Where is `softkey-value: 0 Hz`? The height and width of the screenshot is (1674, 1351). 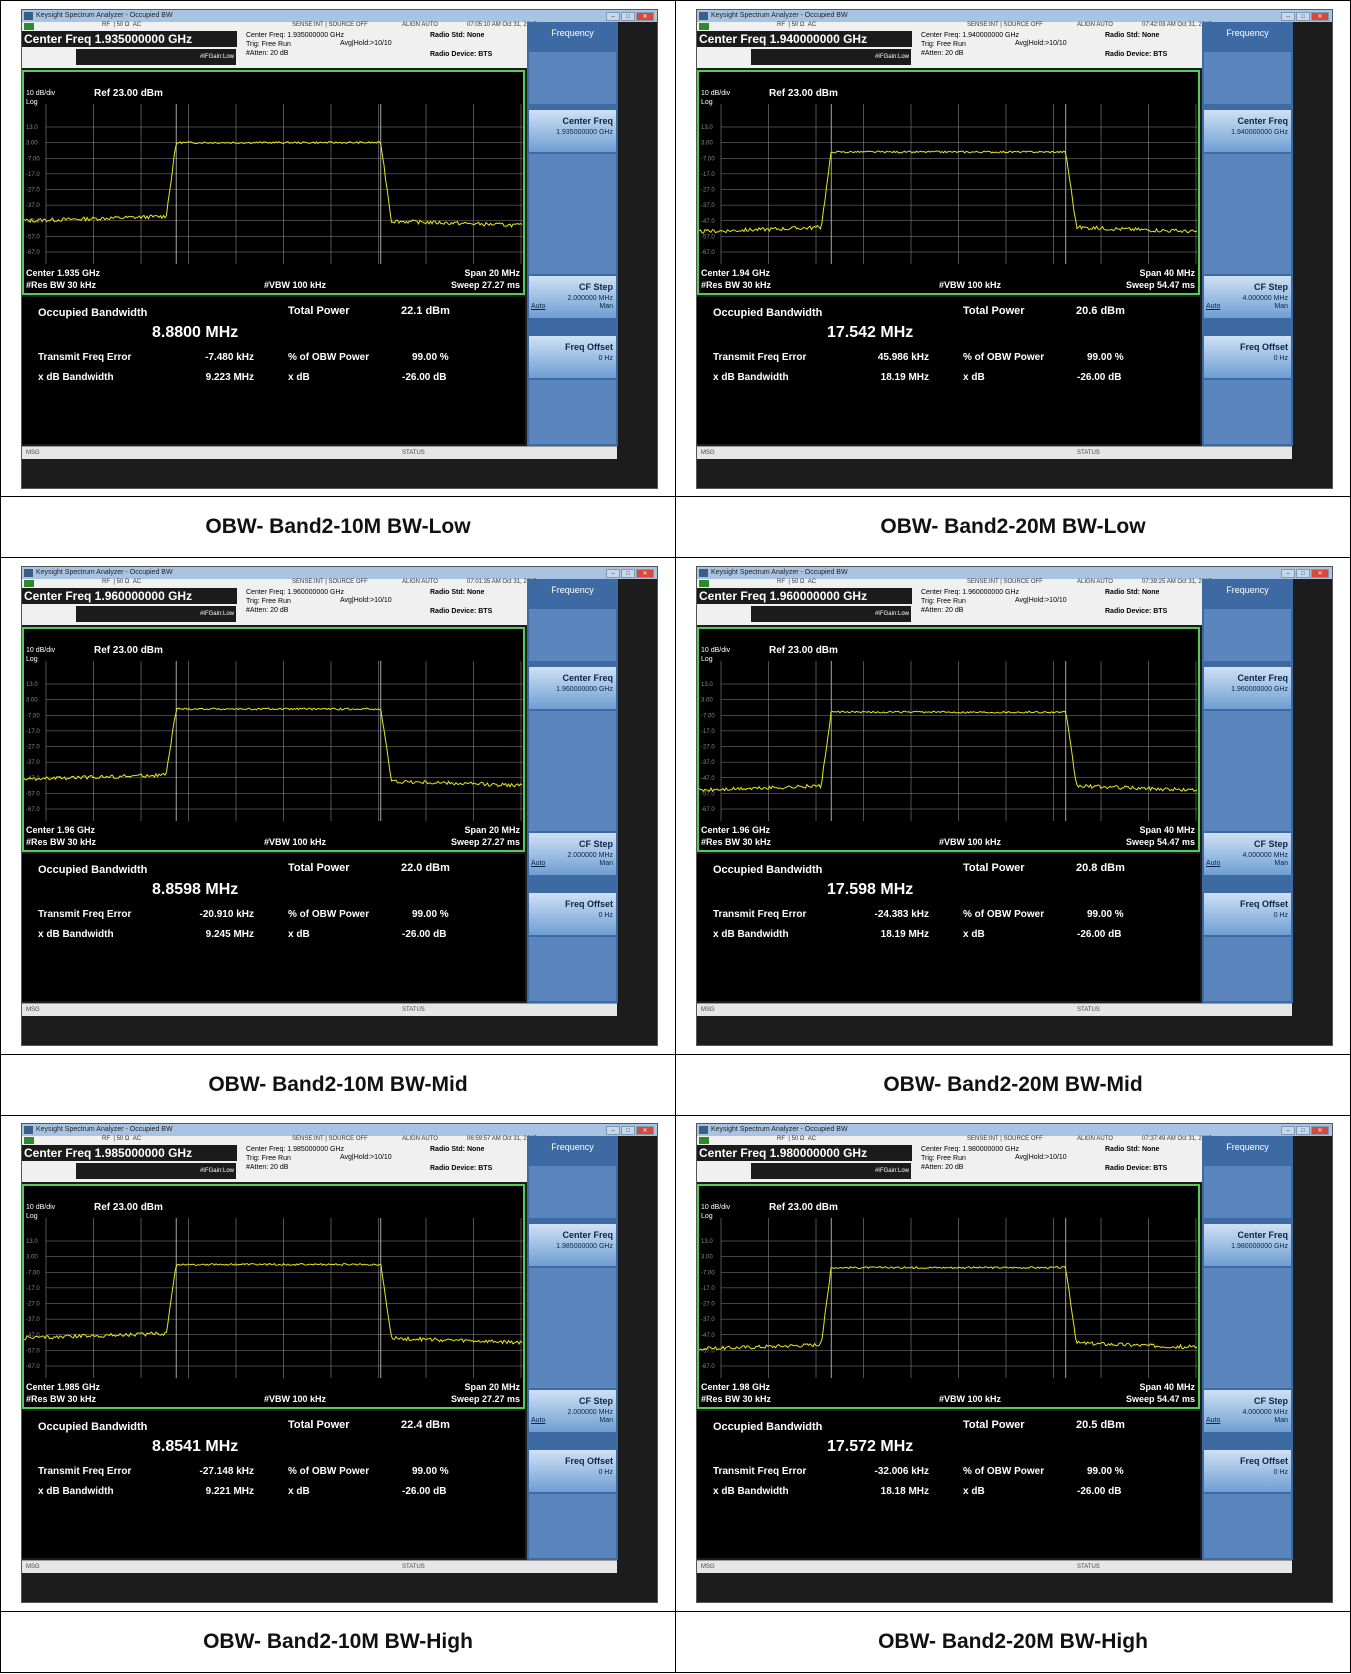
softkey-value: 0 Hz is located at coordinates (605, 916).